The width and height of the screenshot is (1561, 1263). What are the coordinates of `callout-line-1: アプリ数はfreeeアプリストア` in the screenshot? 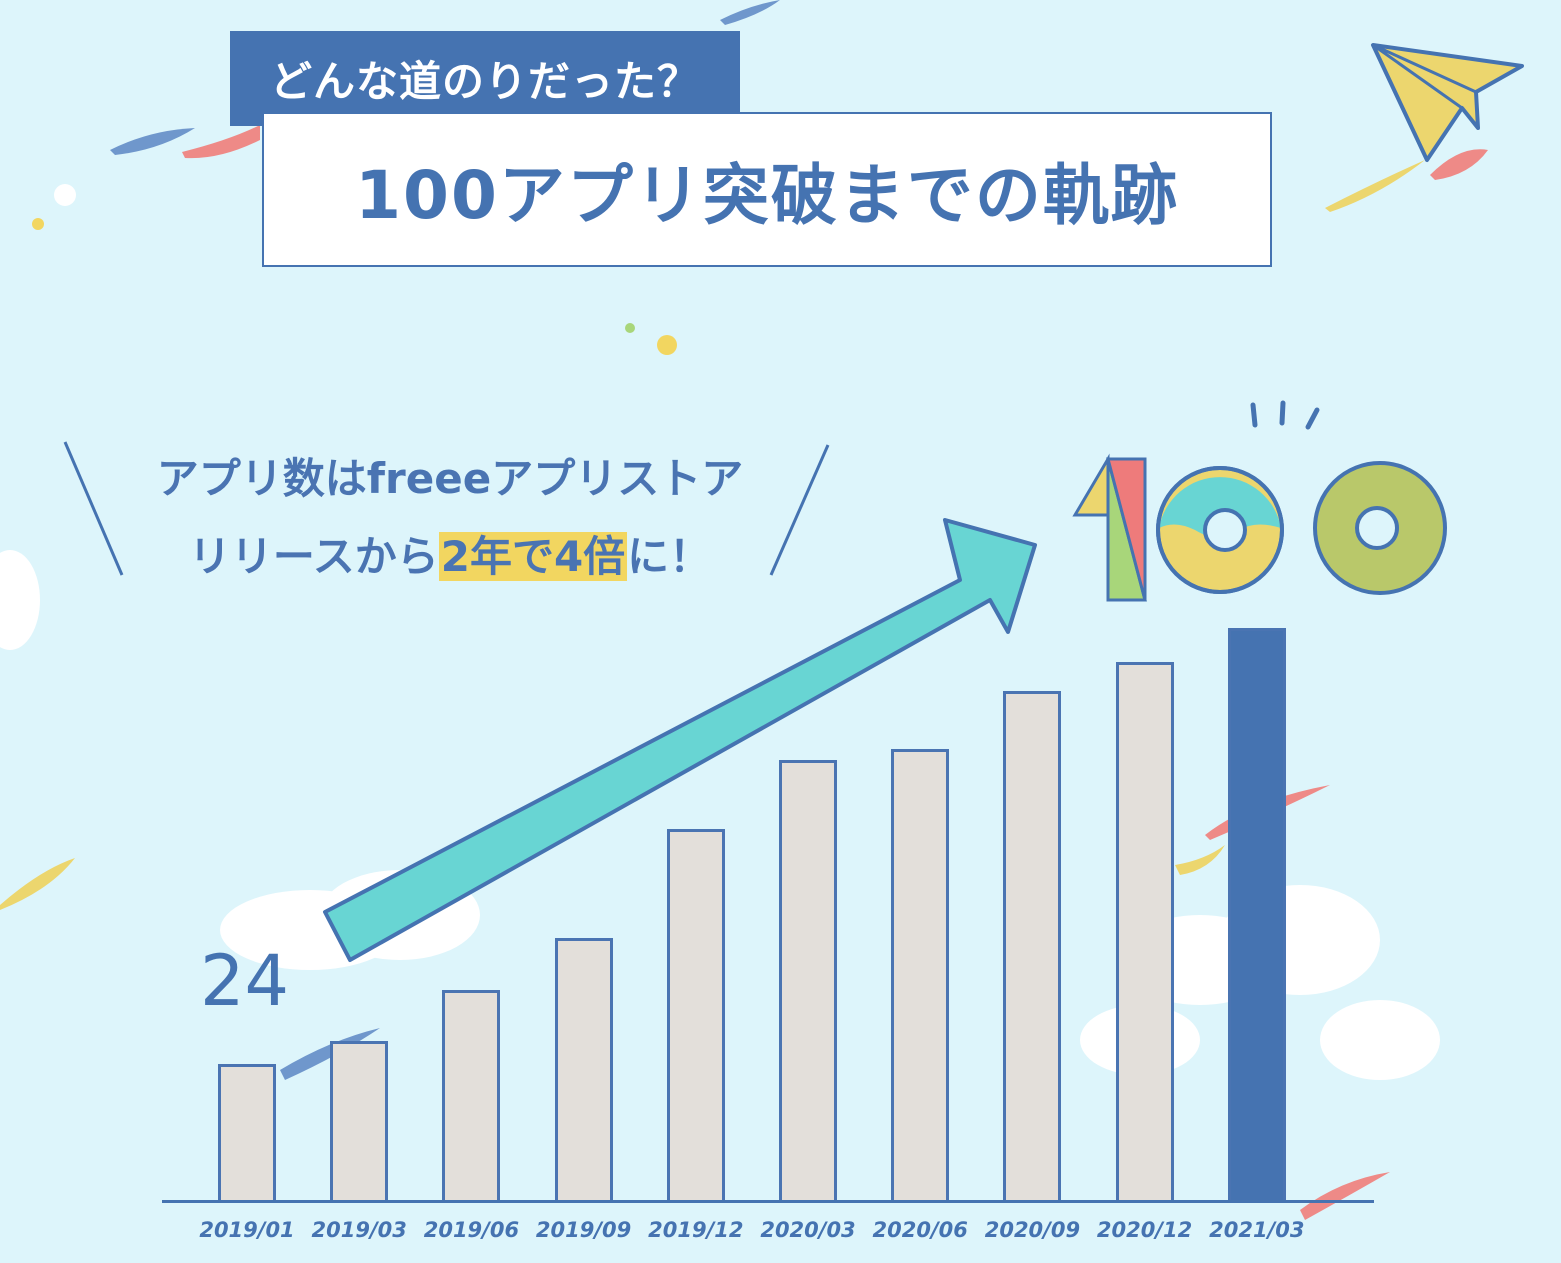 It's located at (450, 478).